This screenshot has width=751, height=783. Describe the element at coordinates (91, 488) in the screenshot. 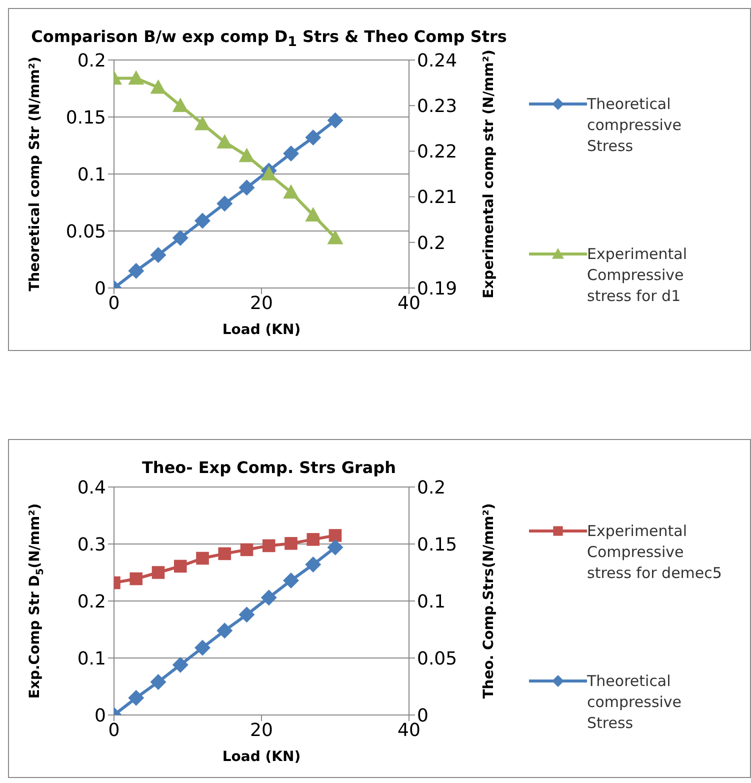

I see `y-tick-label: 0.4` at that location.